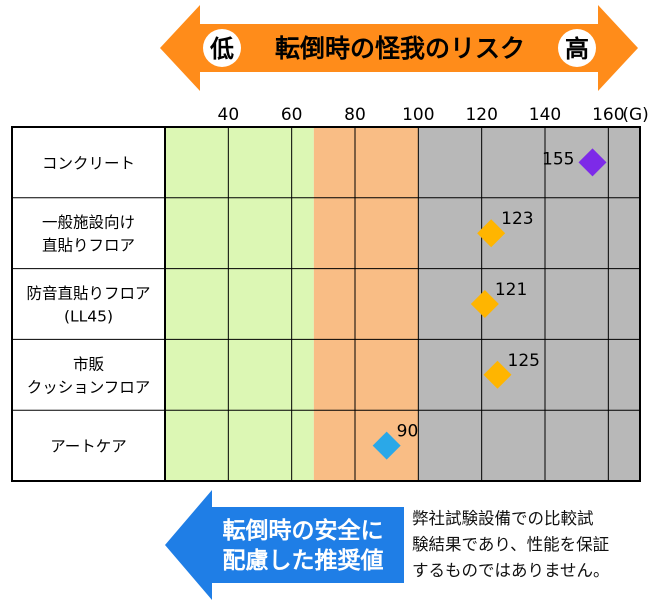 This screenshot has height=609, width=668. Describe the element at coordinates (88, 246) in the screenshot. I see `category-label-1-1: 直貼りフロア` at that location.